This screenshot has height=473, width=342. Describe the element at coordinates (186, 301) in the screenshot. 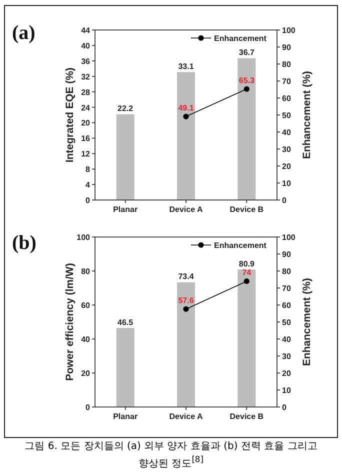

I see `data-label: 57.6` at that location.